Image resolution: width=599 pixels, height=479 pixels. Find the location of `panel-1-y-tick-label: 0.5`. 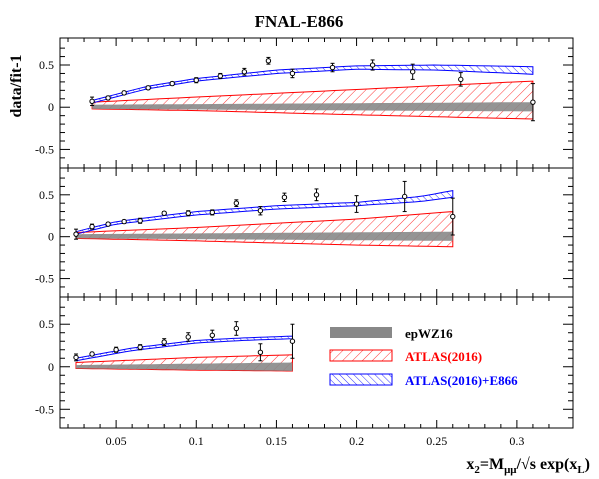

panel-1-y-tick-label: 0.5 is located at coordinates (46, 65).